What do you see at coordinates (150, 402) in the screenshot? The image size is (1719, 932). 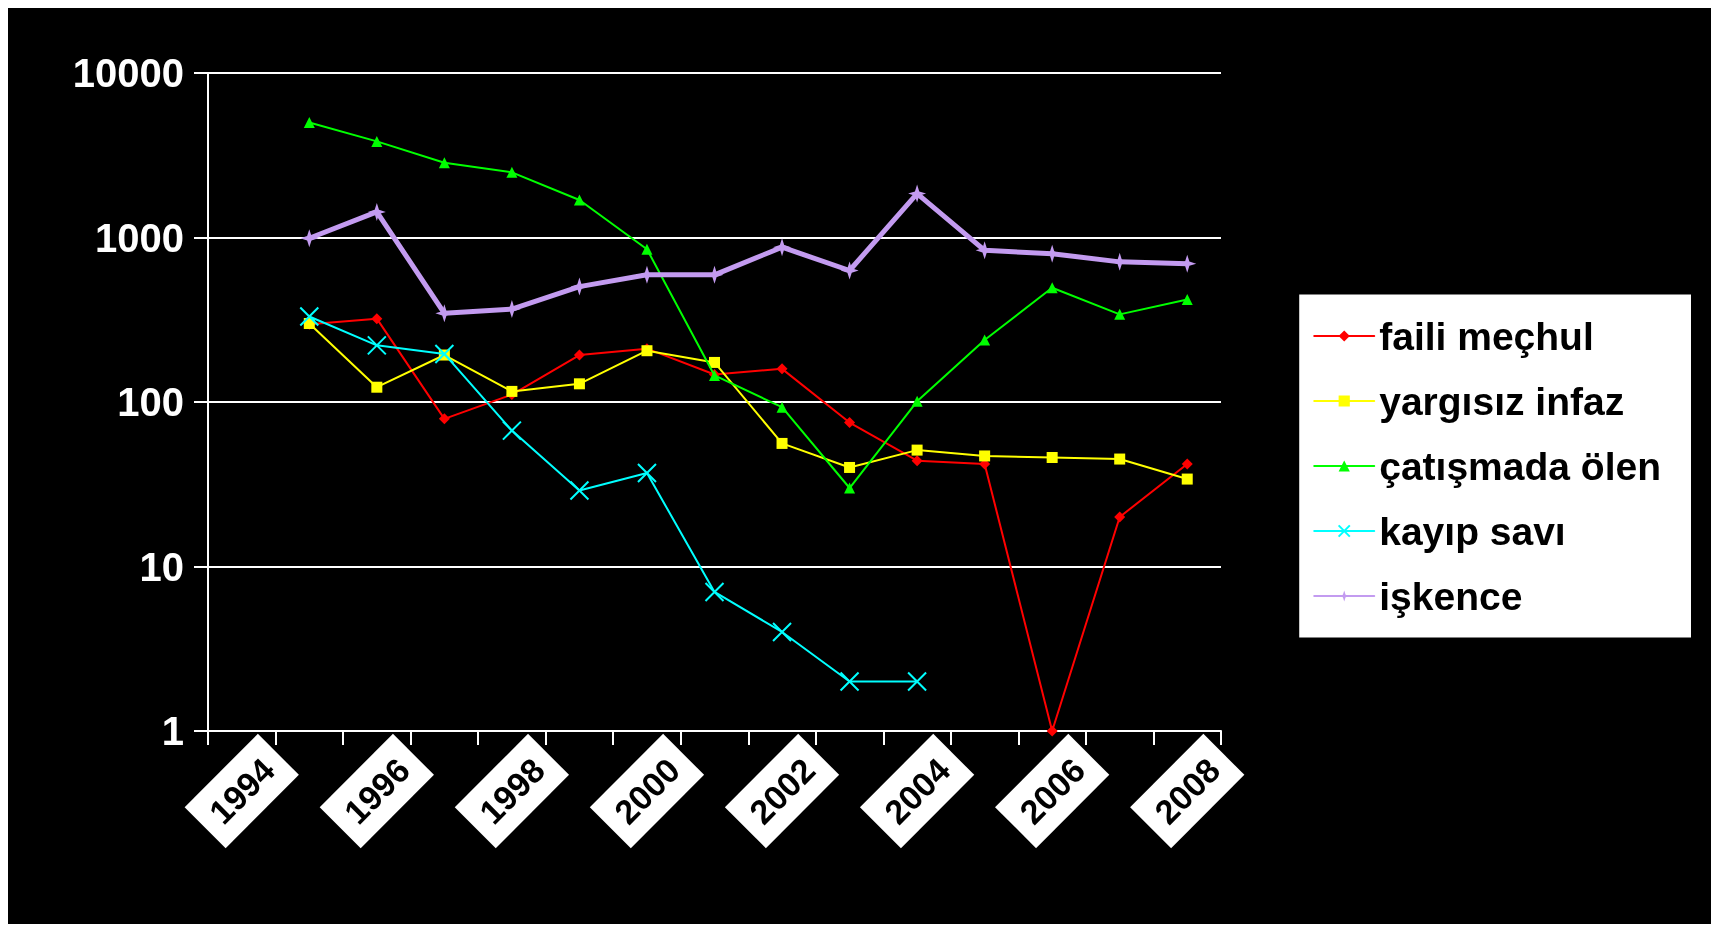 I see `y-tick-label: 100` at bounding box center [150, 402].